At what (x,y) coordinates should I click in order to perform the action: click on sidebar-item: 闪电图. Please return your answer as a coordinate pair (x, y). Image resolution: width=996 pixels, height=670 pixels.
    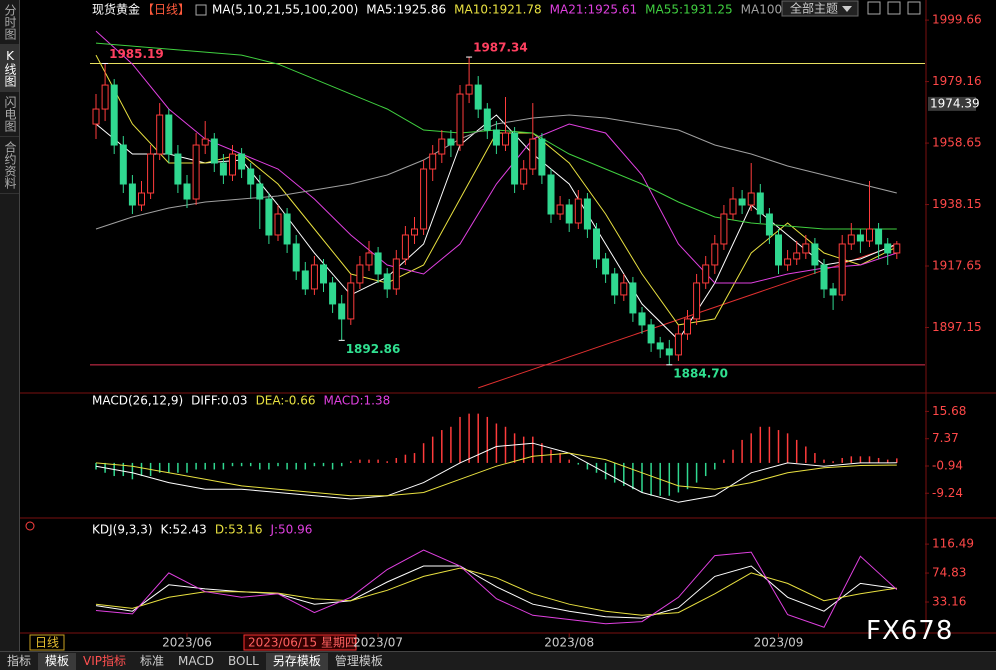
    Looking at the image, I should click on (9, 114).